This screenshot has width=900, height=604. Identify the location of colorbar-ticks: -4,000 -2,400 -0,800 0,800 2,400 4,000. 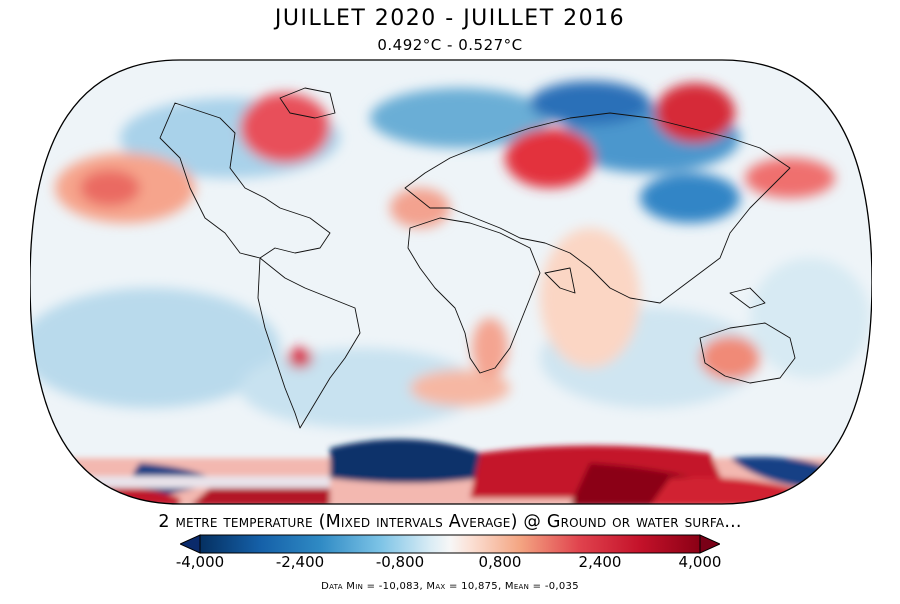
(450, 564).